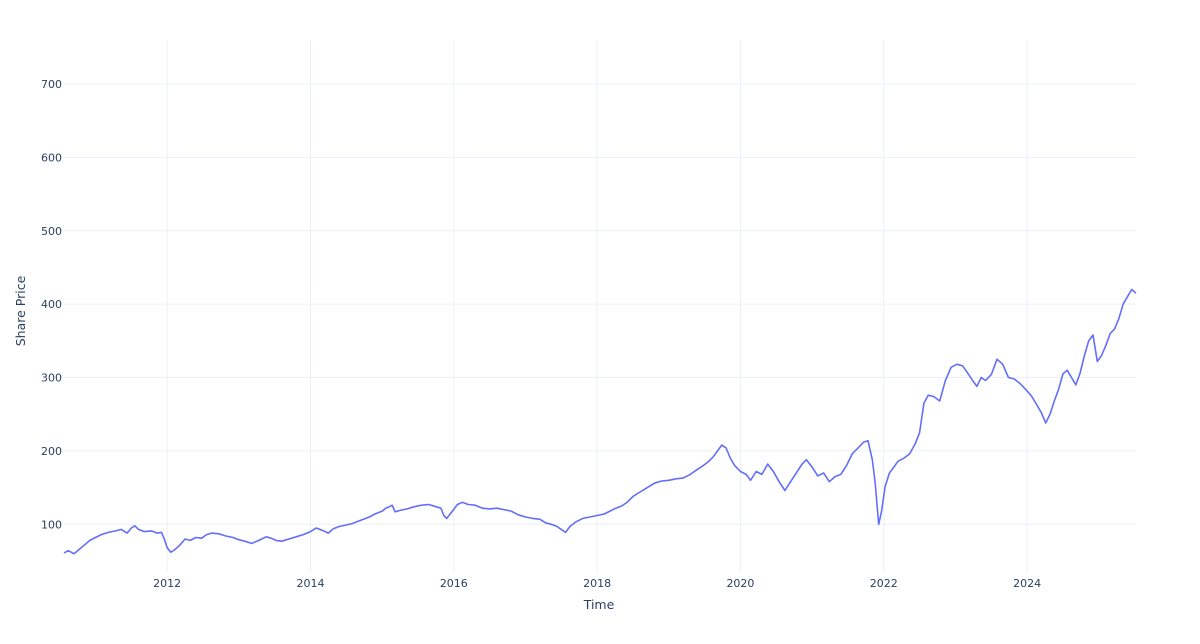  I want to click on x-tick-label-2012: 2012, so click(167, 583).